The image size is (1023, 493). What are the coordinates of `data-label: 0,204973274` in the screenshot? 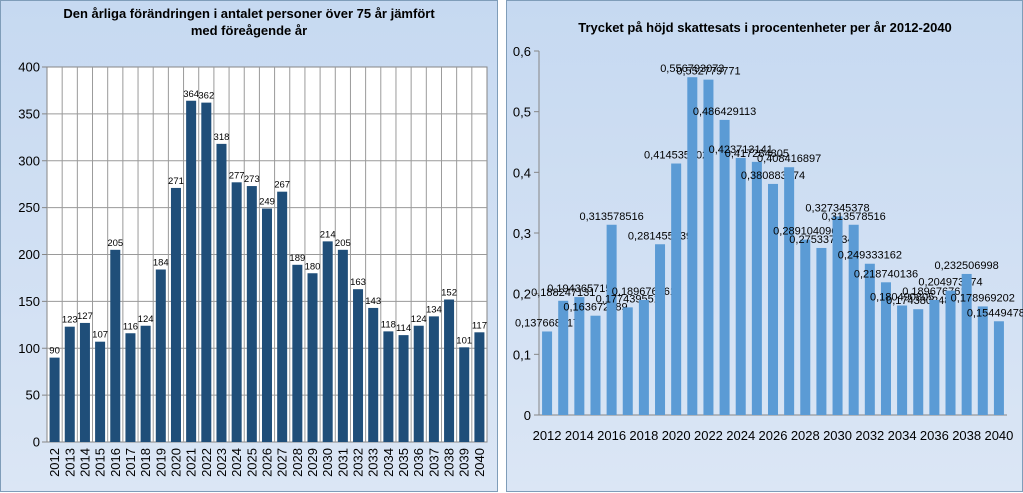 It's located at (950, 283).